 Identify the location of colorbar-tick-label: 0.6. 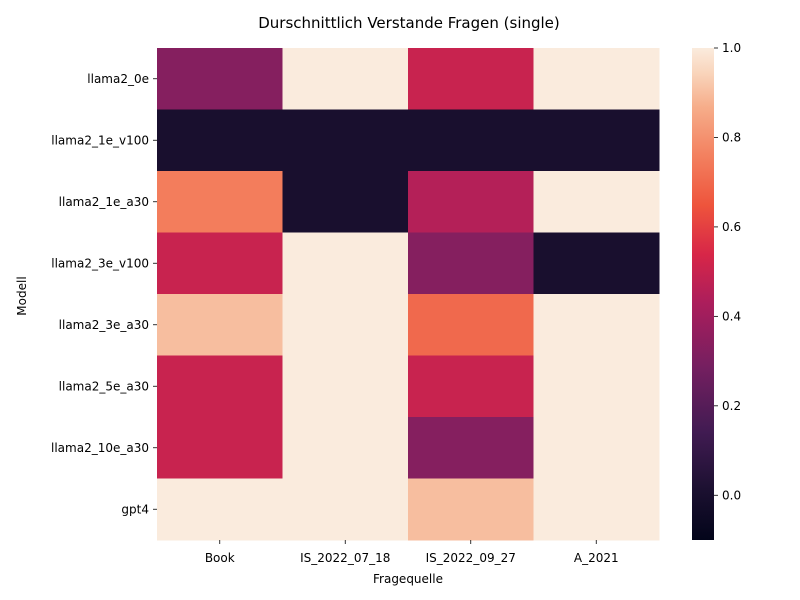
(731, 227).